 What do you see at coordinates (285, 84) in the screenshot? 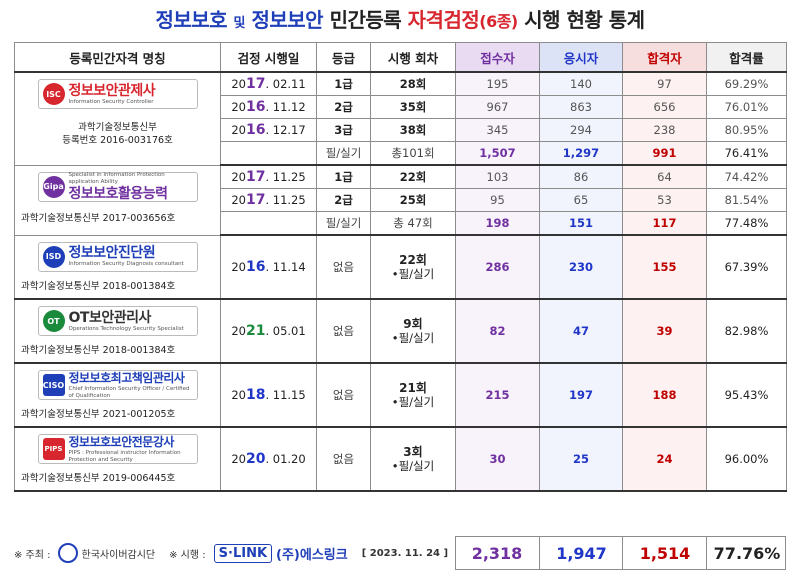
I see `date-rest: . 02.11` at bounding box center [285, 84].